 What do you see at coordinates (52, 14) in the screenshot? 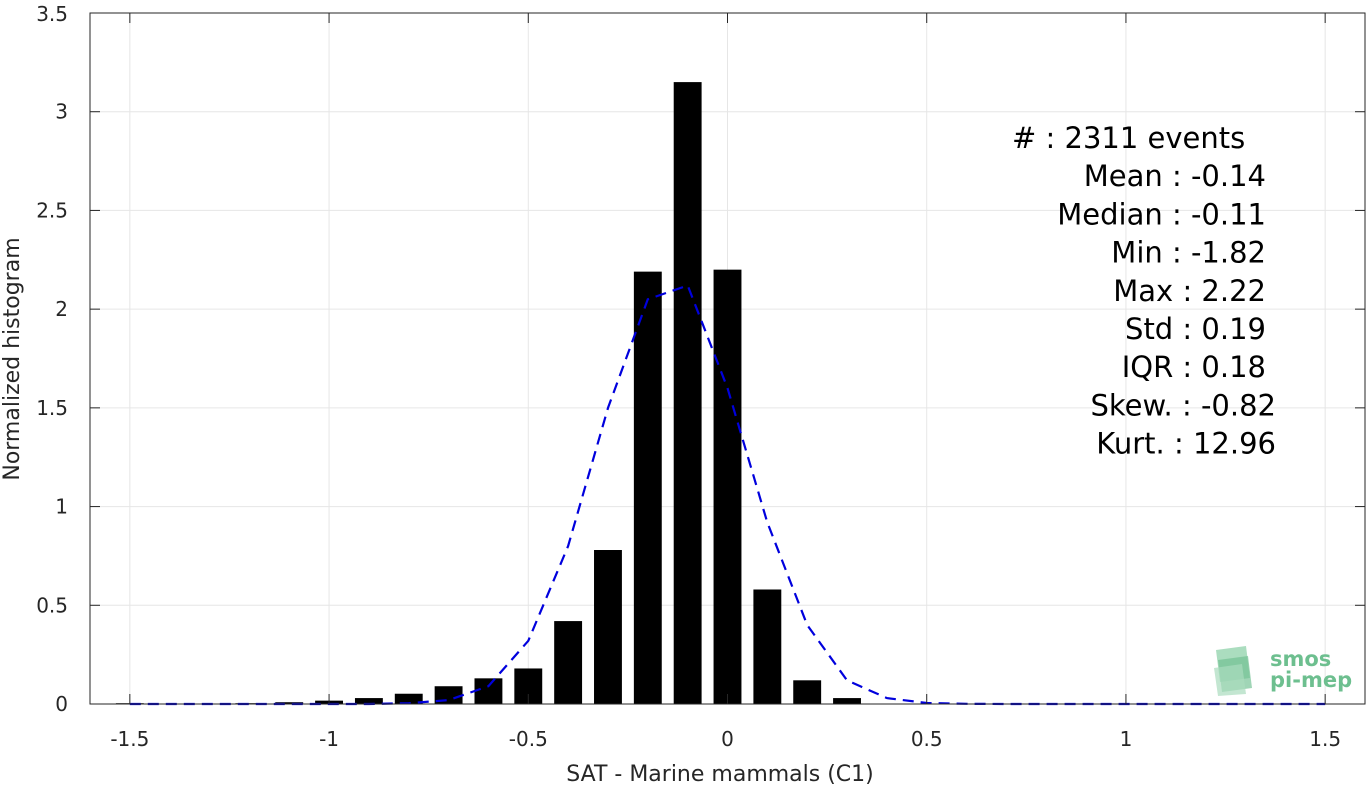
I see `y-tick-label-7: 3.5` at bounding box center [52, 14].